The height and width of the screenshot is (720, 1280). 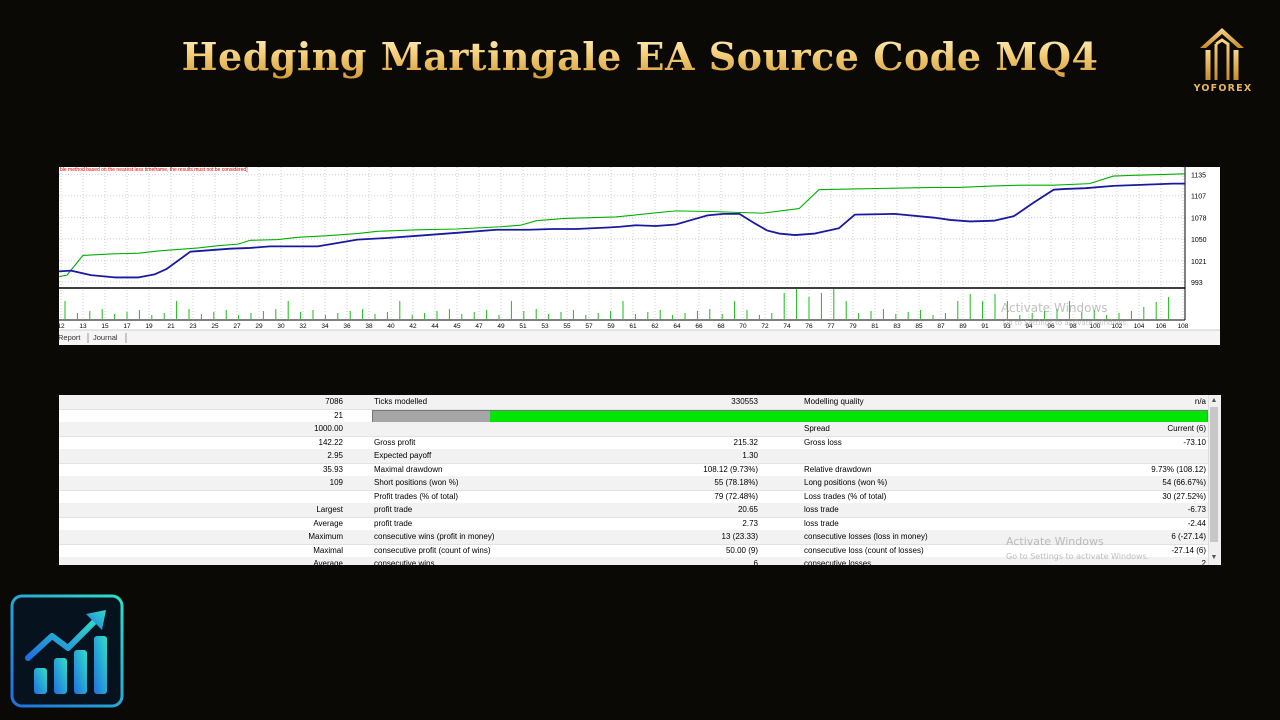 I want to click on report-cell-c1: 7086, so click(x=334, y=401).